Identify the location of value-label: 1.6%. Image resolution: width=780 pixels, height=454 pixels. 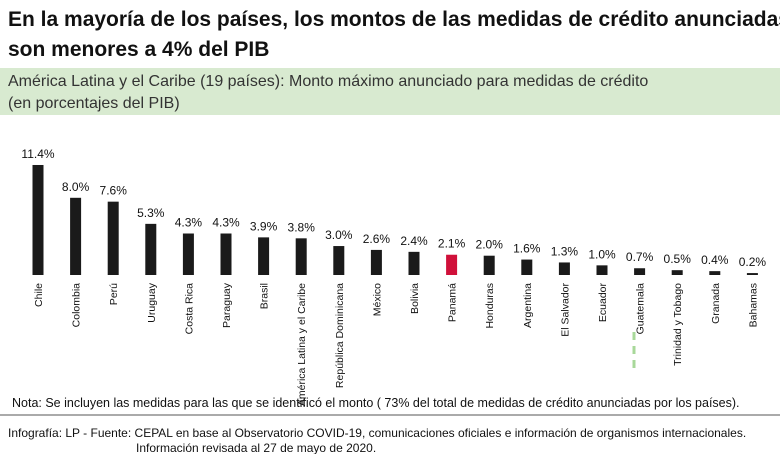
(527, 249).